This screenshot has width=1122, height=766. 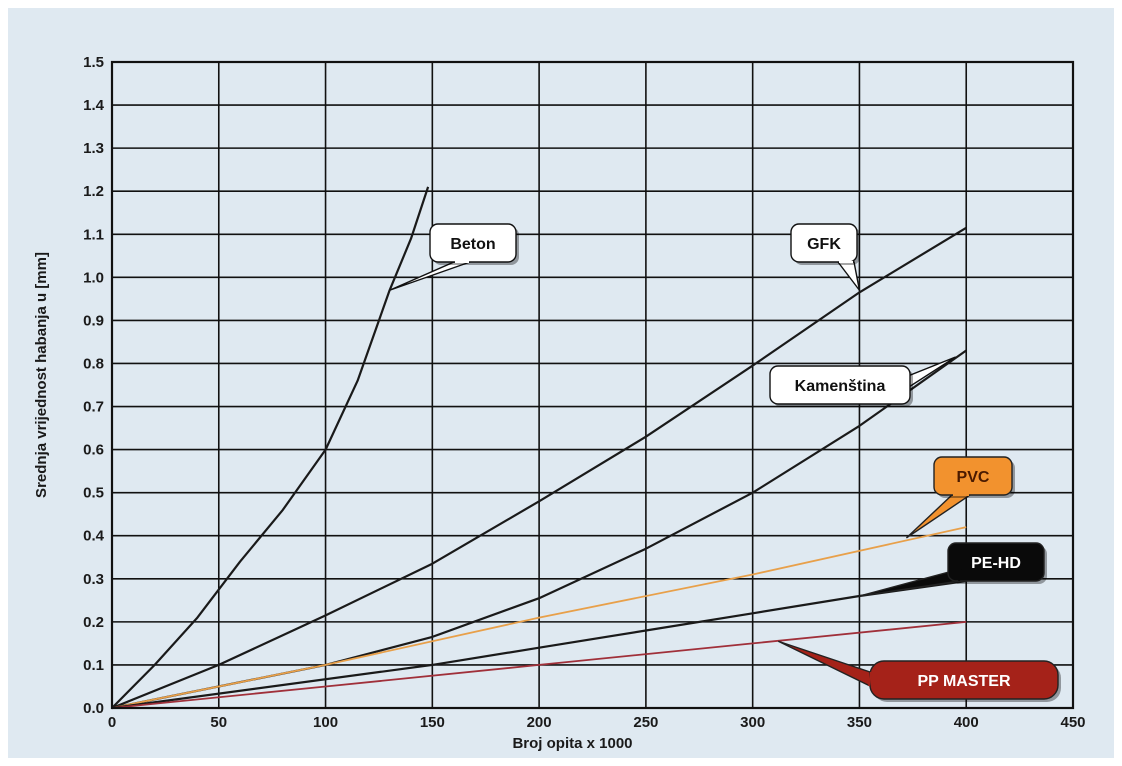 I want to click on callout-gfk: GFK, so click(x=825, y=257).